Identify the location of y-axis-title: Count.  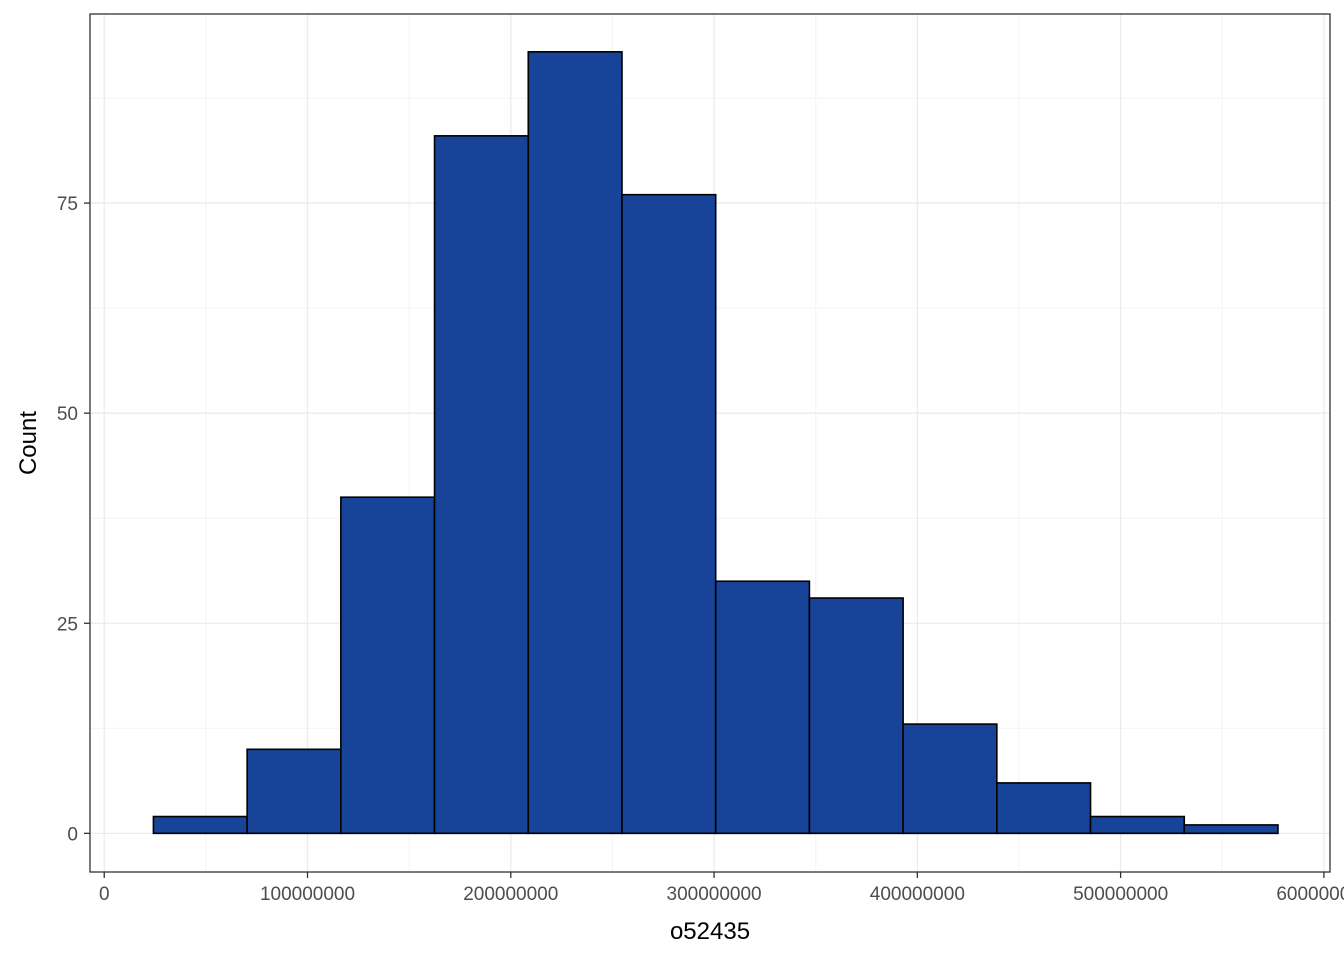
(28, 443).